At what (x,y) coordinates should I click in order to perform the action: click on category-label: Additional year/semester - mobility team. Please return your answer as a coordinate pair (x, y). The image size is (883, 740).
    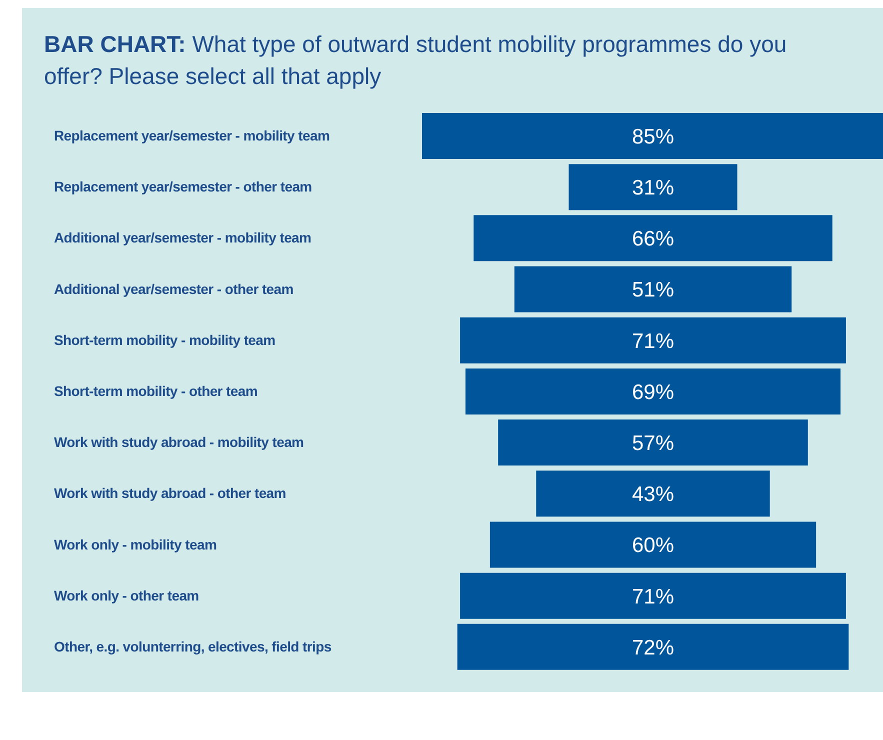
    Looking at the image, I should click on (183, 238).